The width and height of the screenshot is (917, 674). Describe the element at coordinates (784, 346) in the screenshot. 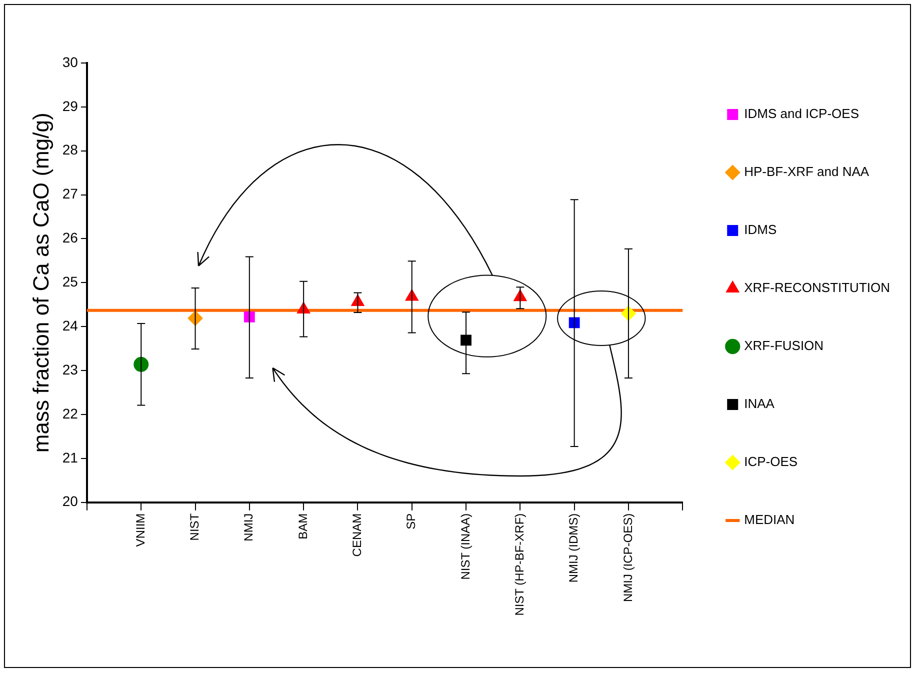

I see `legend-label: XRF-FUSION` at that location.